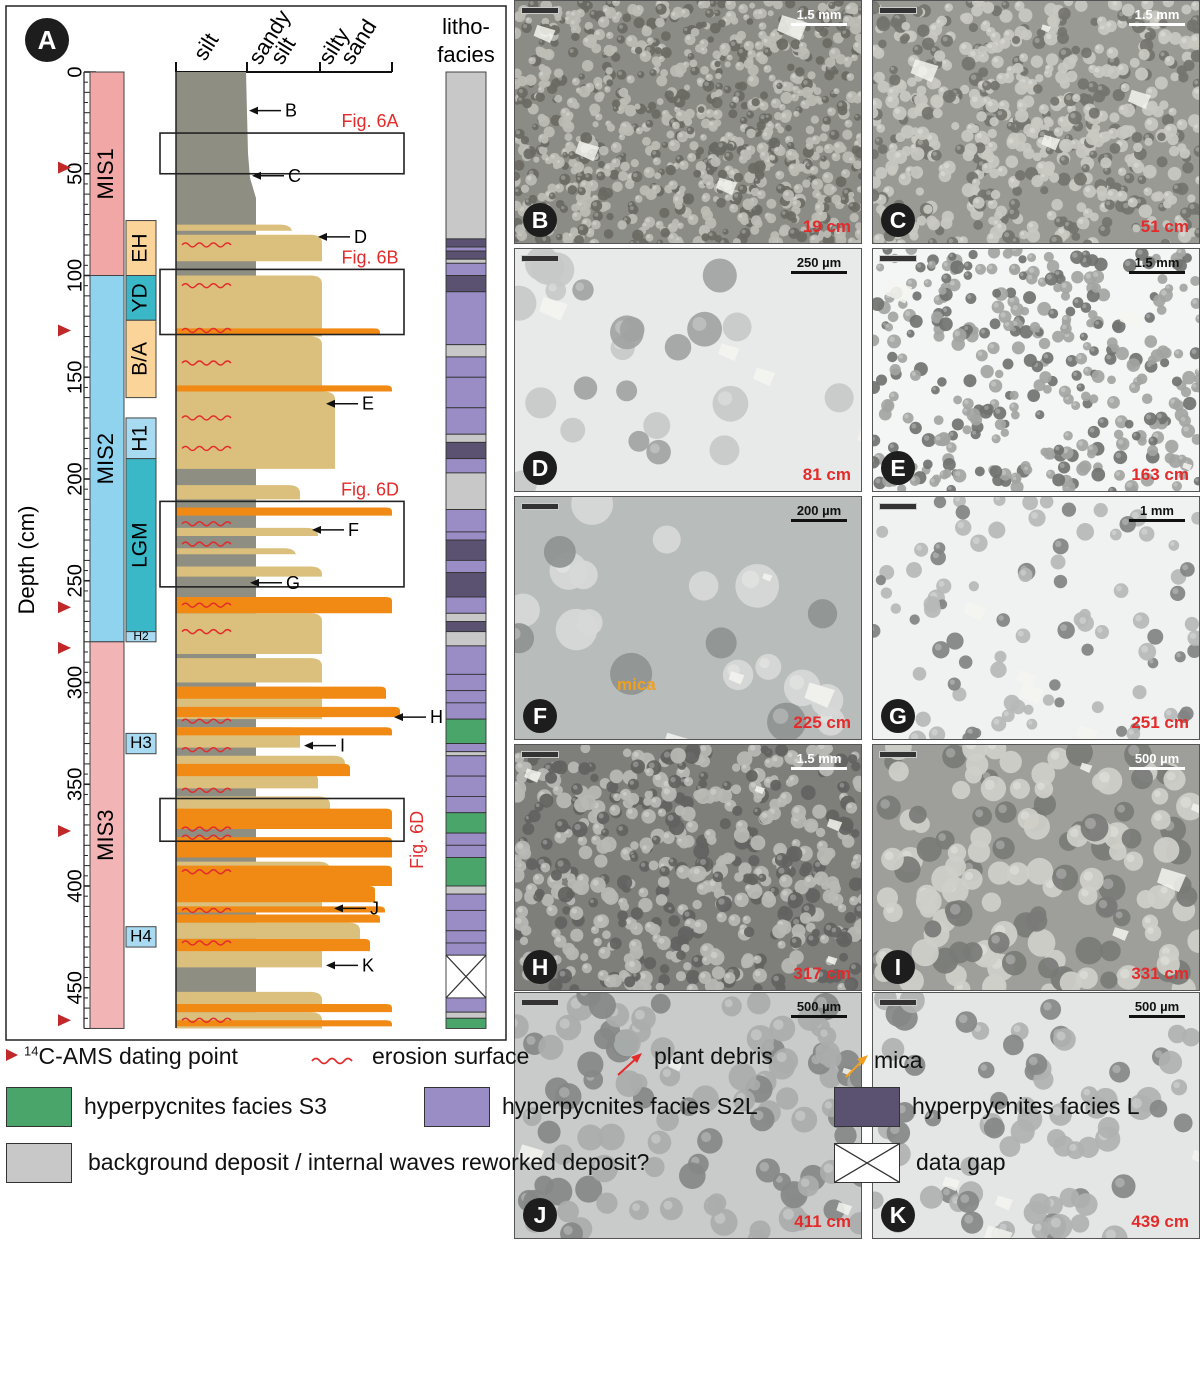 This screenshot has height=1384, width=1200. What do you see at coordinates (141, 935) in the screenshot?
I see `event-label: H4` at bounding box center [141, 935].